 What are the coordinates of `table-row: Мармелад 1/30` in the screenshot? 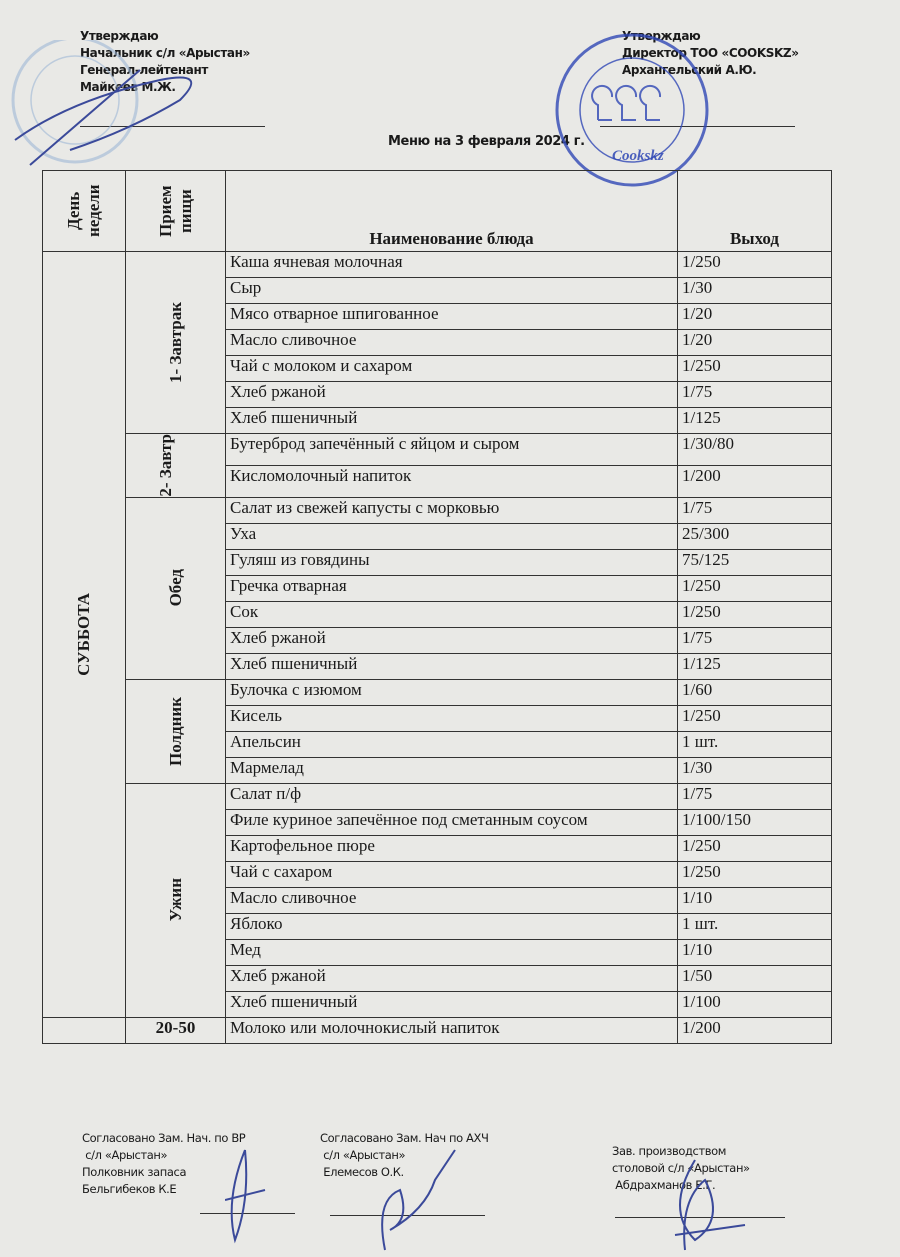 It's located at (437, 770).